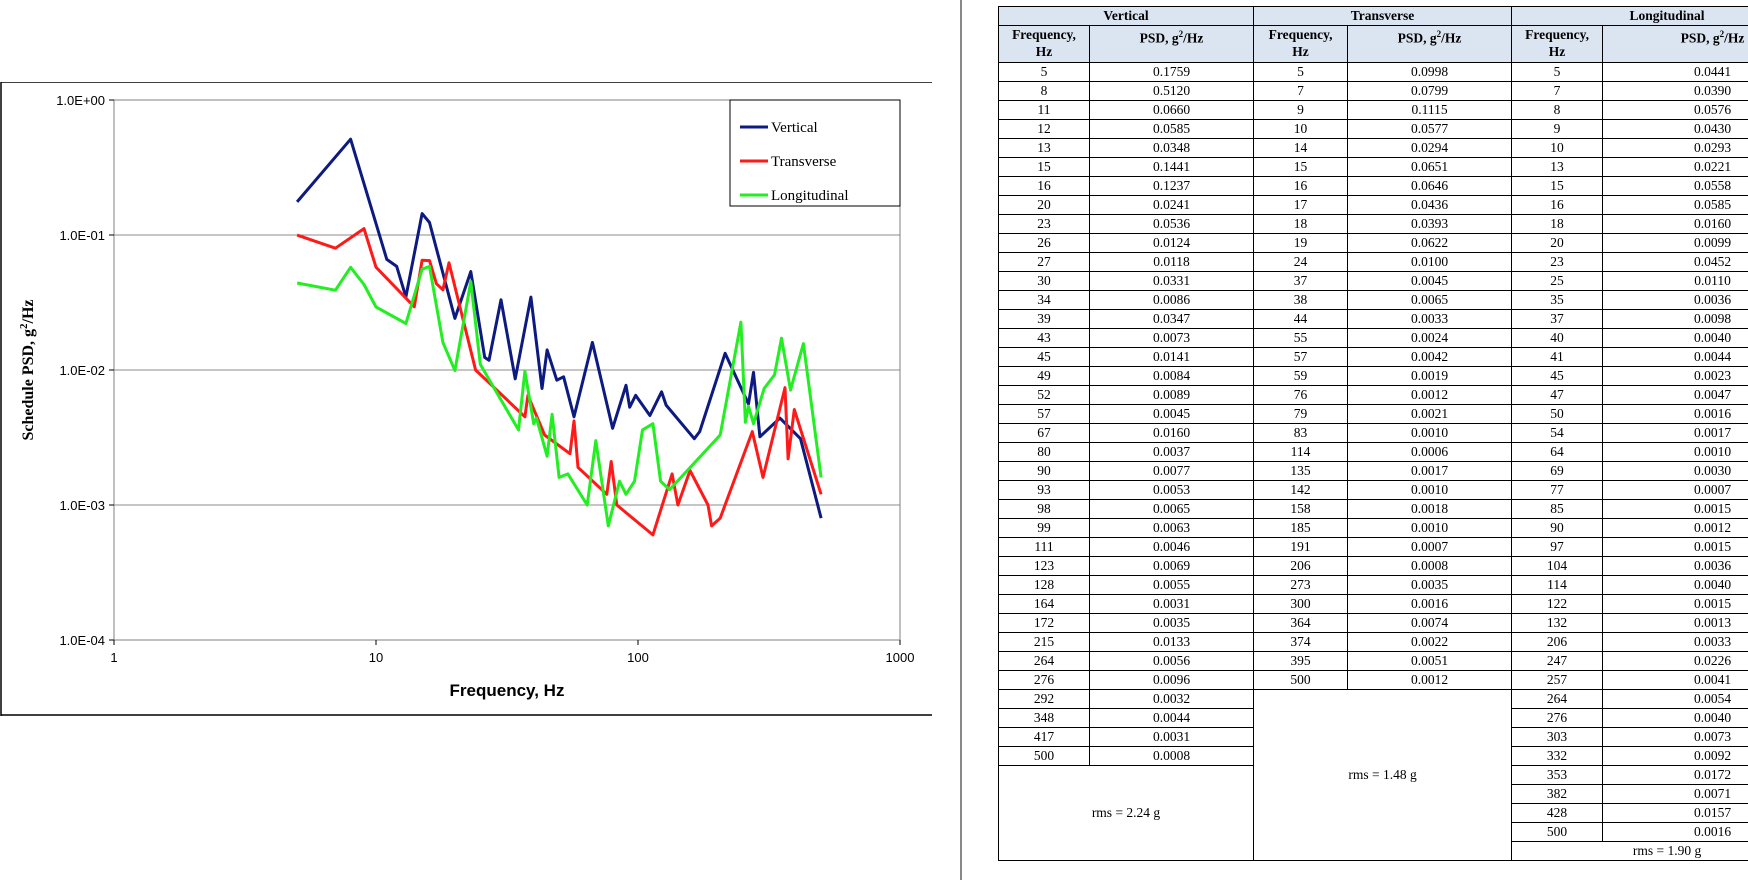 This screenshot has height=880, width=1748. Describe the element at coordinates (1557, 433) in the screenshot. I see `cell-longitudinal-frequency: 54` at that location.